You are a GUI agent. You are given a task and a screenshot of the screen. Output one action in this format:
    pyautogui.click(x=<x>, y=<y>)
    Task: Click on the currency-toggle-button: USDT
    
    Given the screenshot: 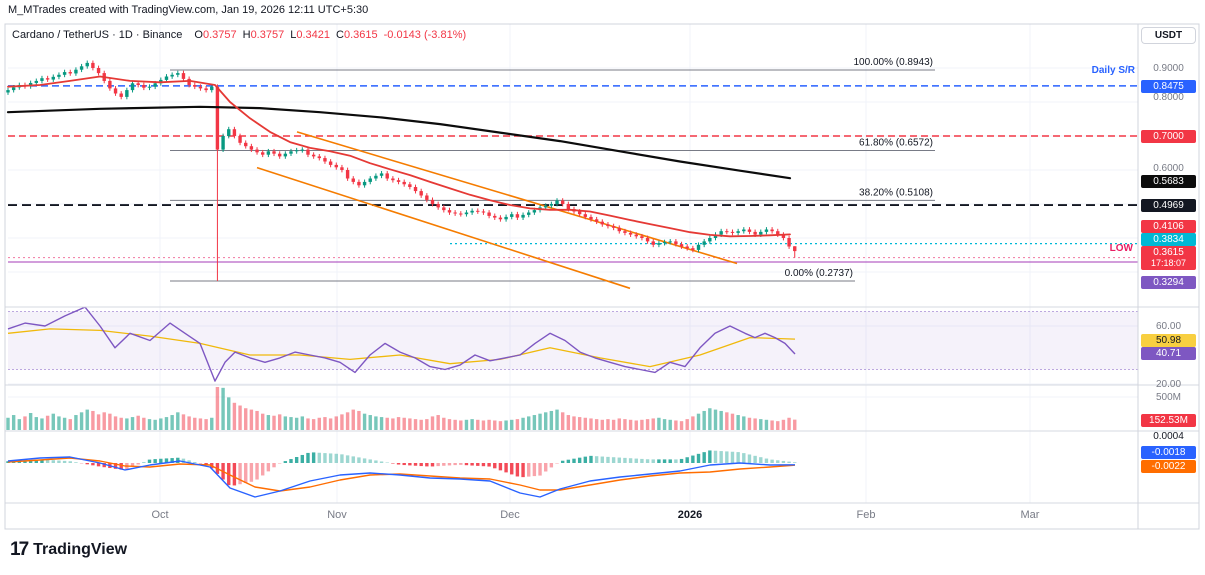 What is the action you would take?
    pyautogui.click(x=1168, y=35)
    